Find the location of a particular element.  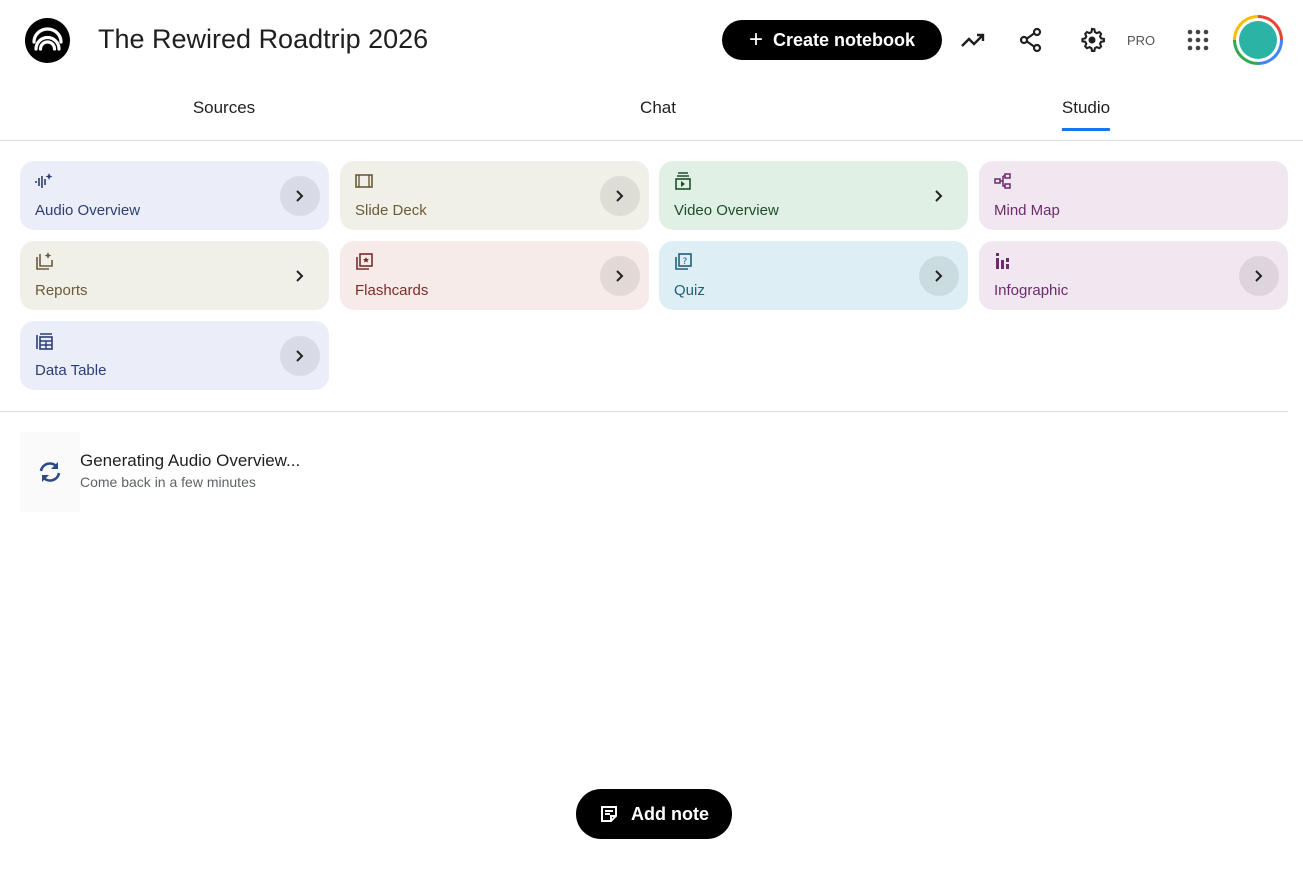

data-table-icon is located at coordinates (44, 341).